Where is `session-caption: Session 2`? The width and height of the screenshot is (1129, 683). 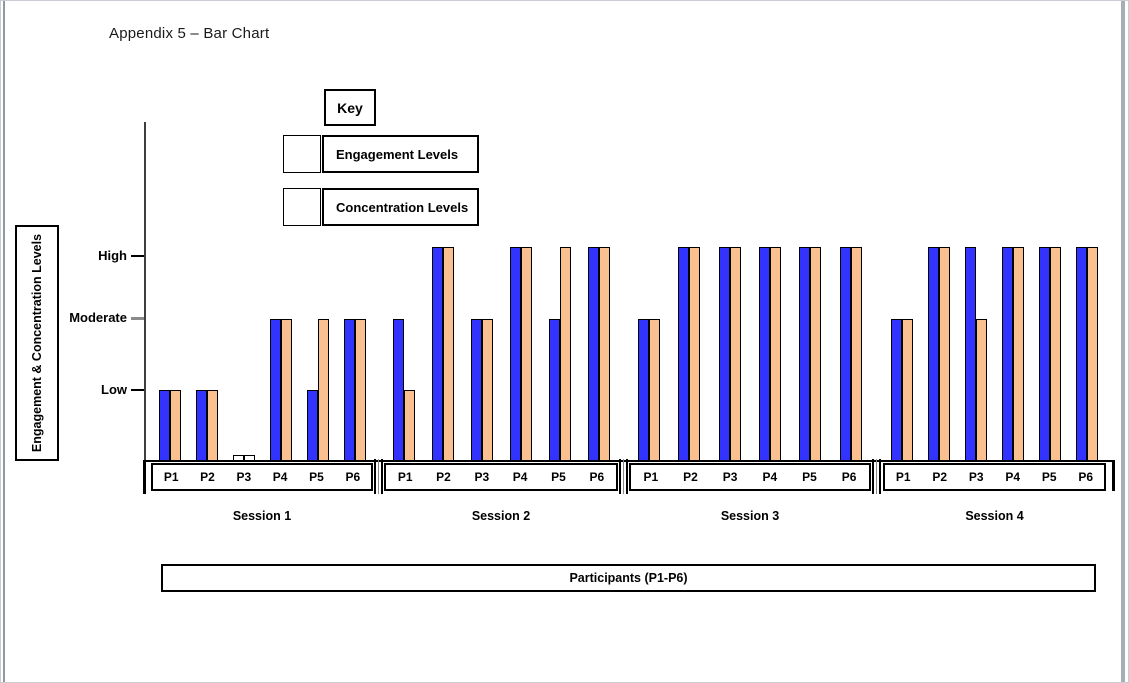
session-caption: Session 2 is located at coordinates (501, 516).